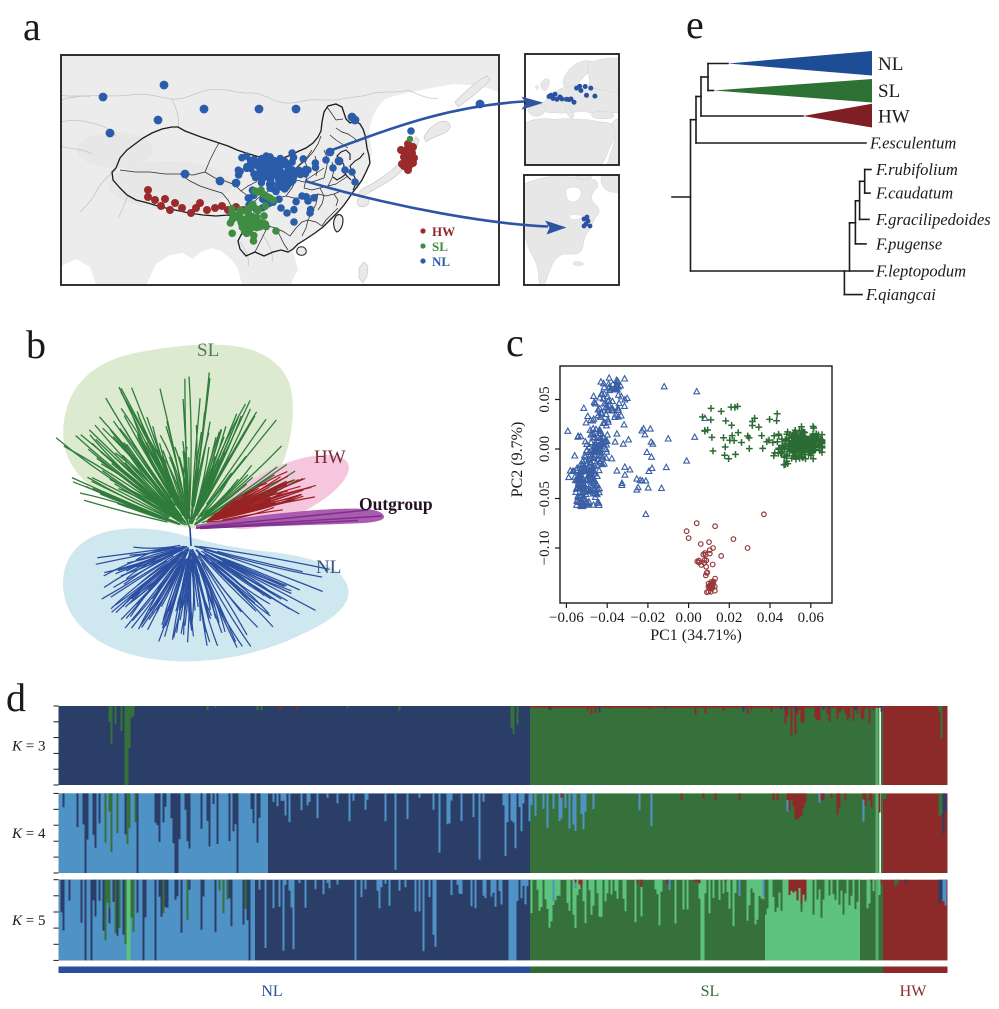 This screenshot has width=999, height=1009. Describe the element at coordinates (566, 618) in the screenshot. I see `svg-text: −0.06` at that location.